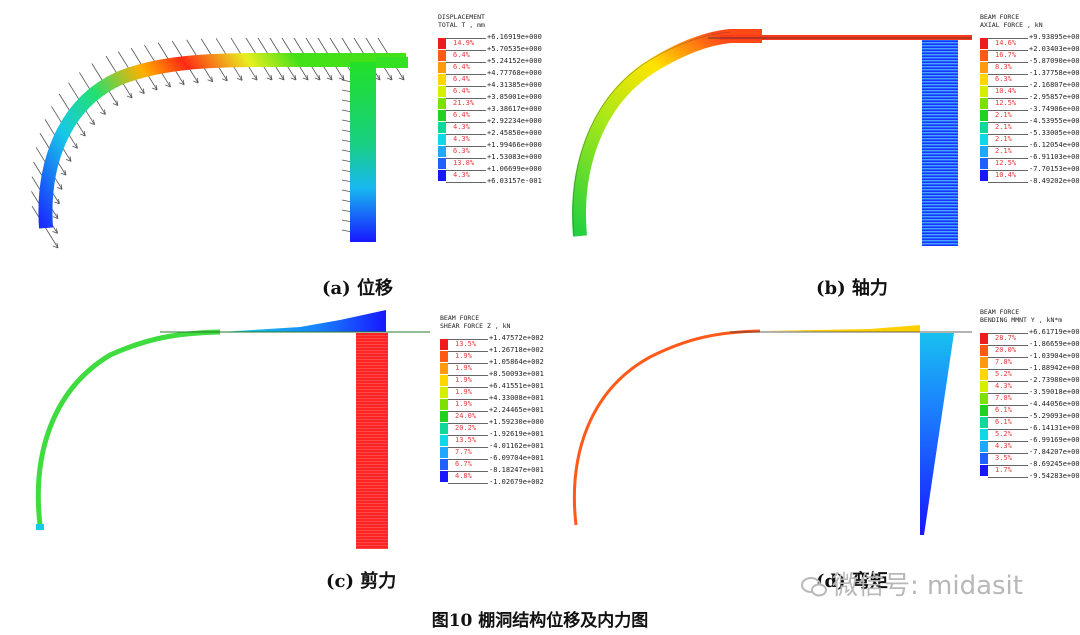 This screenshot has height=635, width=1080. What do you see at coordinates (1006, 338) in the screenshot?
I see `legend-percent: 28.7%` at bounding box center [1006, 338].